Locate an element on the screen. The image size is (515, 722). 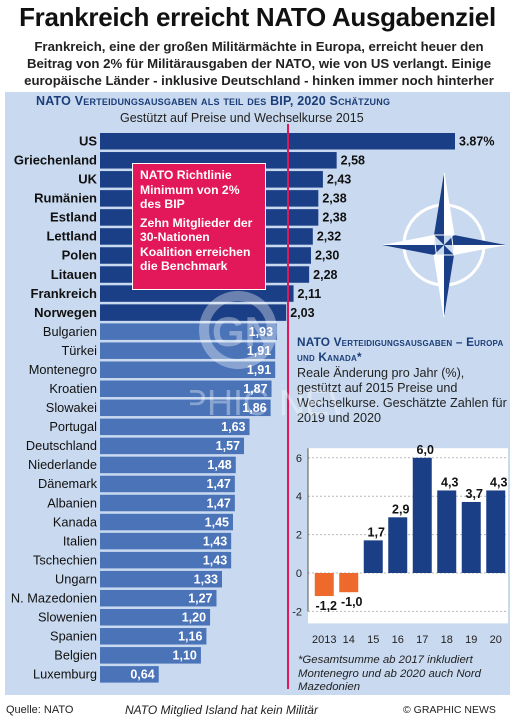
country-label: Slowenien is located at coordinates (67, 617).